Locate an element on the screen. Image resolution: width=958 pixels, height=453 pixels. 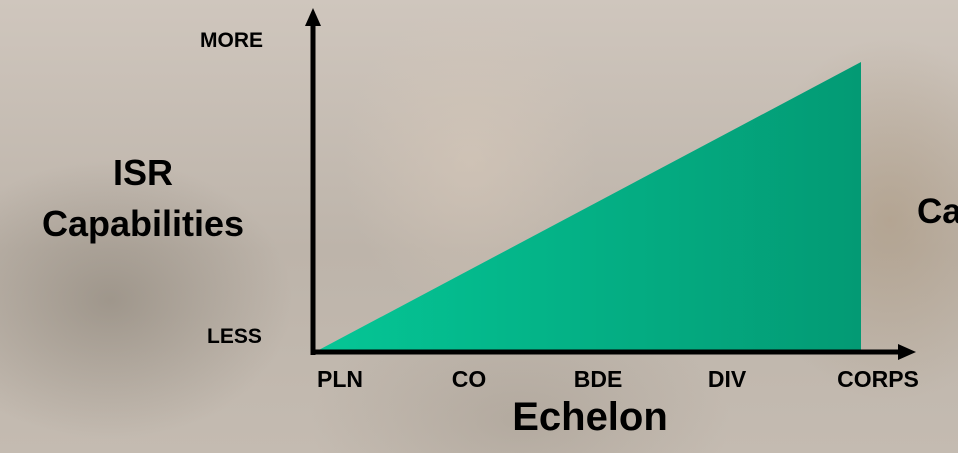
x-tick-label-div: DIV is located at coordinates (727, 379).